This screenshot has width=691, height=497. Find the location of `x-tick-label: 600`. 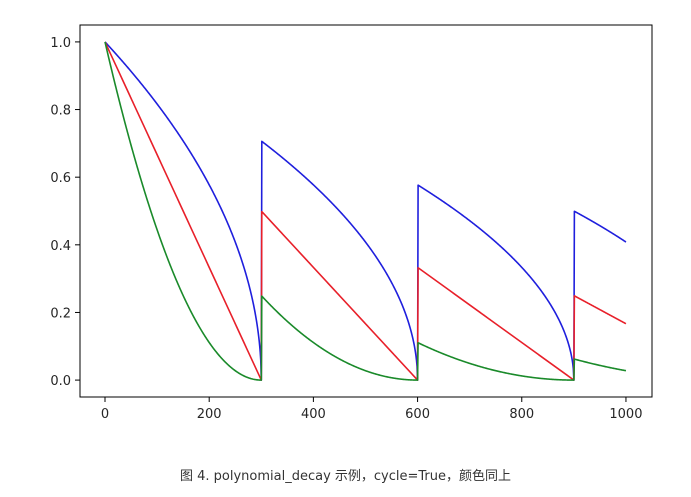

x-tick-label: 600 is located at coordinates (417, 414).